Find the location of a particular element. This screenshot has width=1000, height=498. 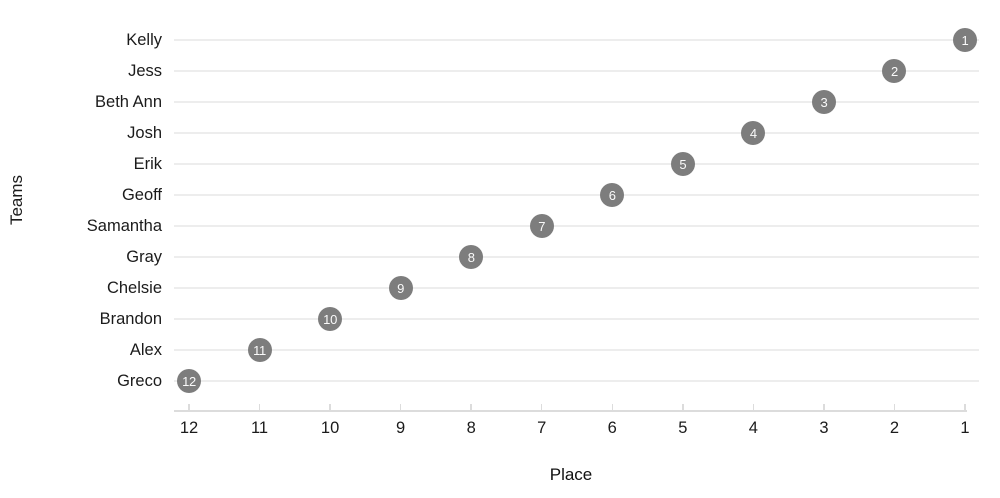

data-point-dot: 11 is located at coordinates (259, 350).